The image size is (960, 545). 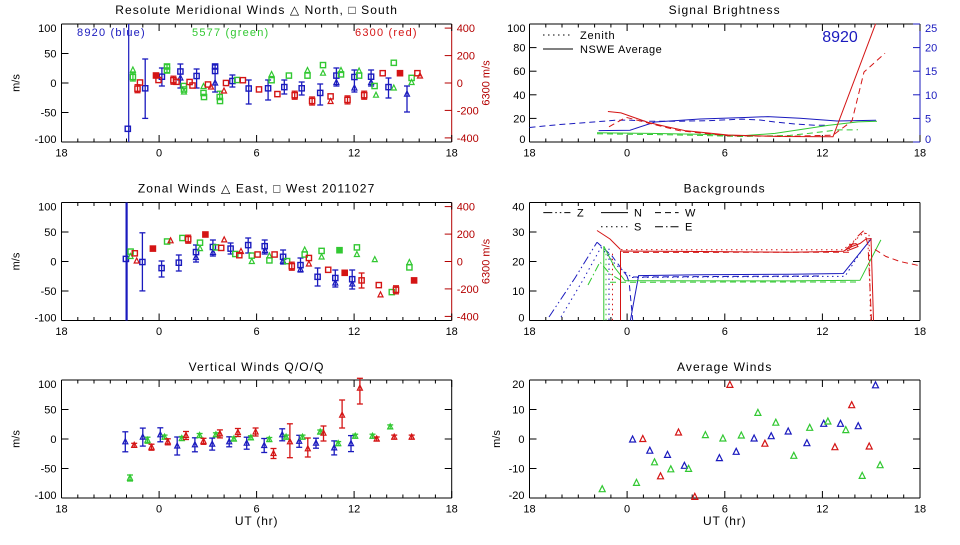 What do you see at coordinates (690, 214) in the screenshot?
I see `svg-text: W` at bounding box center [690, 214].